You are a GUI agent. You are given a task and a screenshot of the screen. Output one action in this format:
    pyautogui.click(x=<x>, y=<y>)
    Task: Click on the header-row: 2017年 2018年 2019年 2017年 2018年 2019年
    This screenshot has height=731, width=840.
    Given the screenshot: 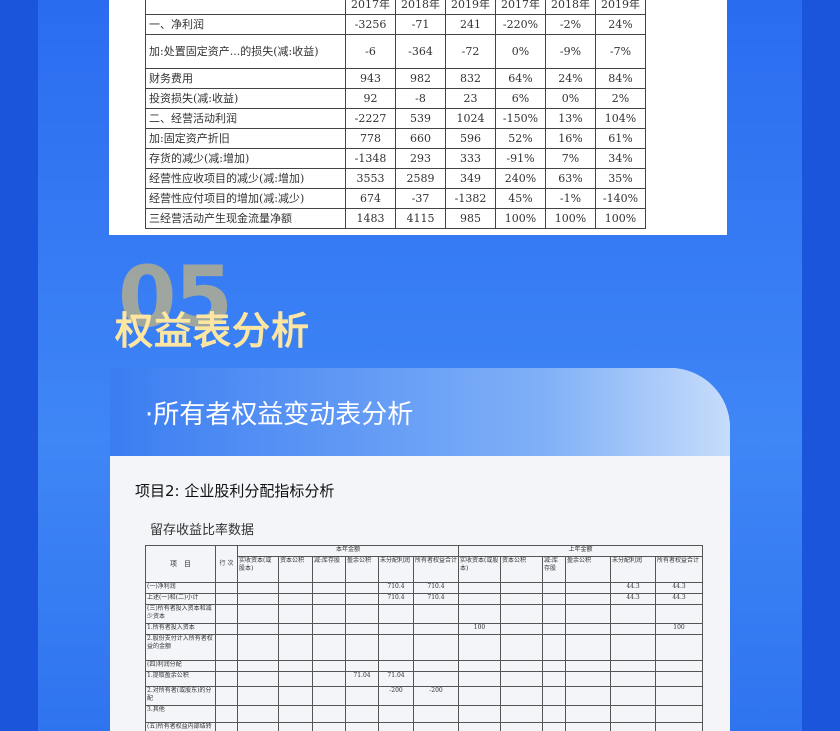 What is the action you would take?
    pyautogui.click(x=395, y=7)
    